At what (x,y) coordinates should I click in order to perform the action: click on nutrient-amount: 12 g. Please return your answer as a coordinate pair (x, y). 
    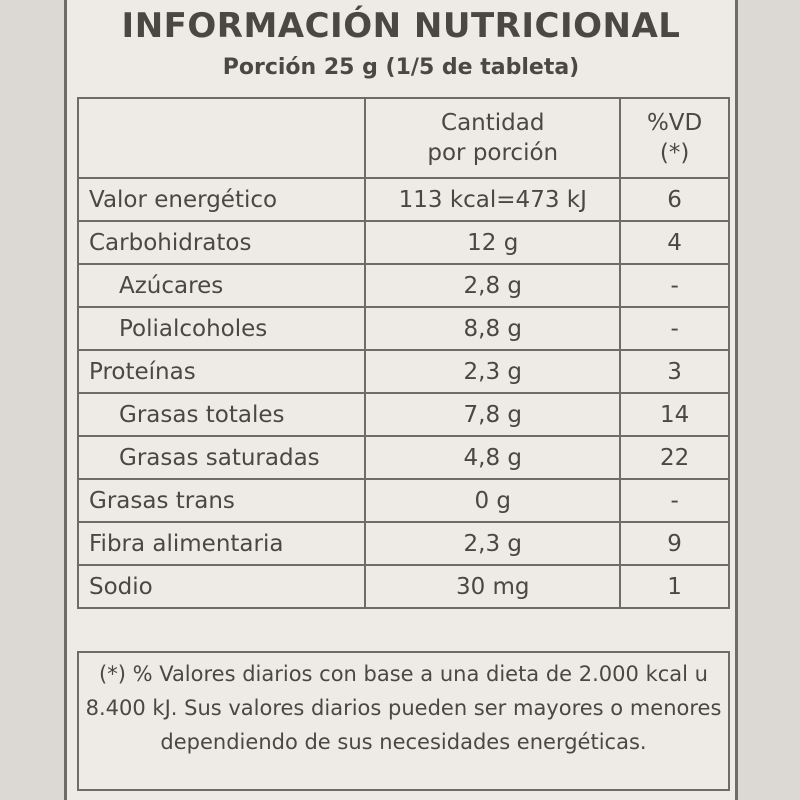
    Looking at the image, I should click on (493, 242).